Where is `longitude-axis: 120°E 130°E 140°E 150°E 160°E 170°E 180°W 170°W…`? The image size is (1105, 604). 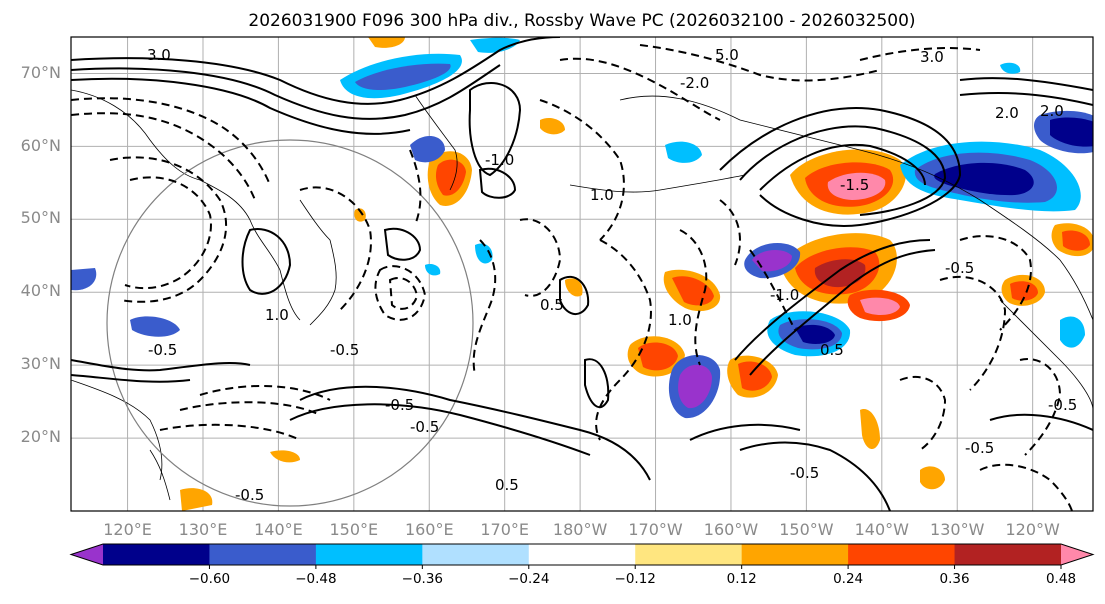 longitude-axis: 120°E 130°E 140°E 150°E 160°E 170°E 180°W 170°W… is located at coordinates (581, 529).